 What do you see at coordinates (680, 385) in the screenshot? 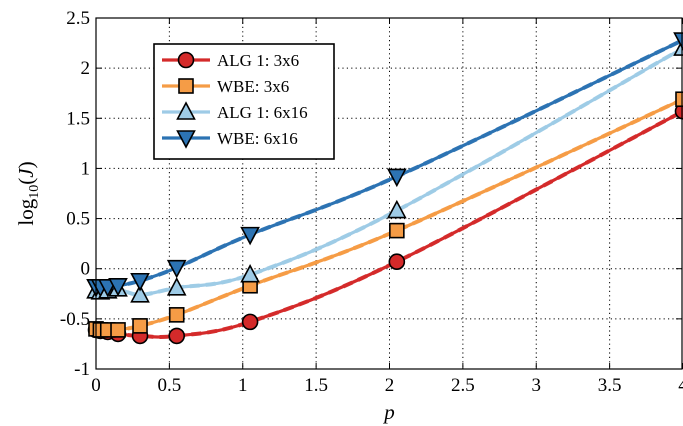
I see `x-tick-label: 4` at bounding box center [680, 385].